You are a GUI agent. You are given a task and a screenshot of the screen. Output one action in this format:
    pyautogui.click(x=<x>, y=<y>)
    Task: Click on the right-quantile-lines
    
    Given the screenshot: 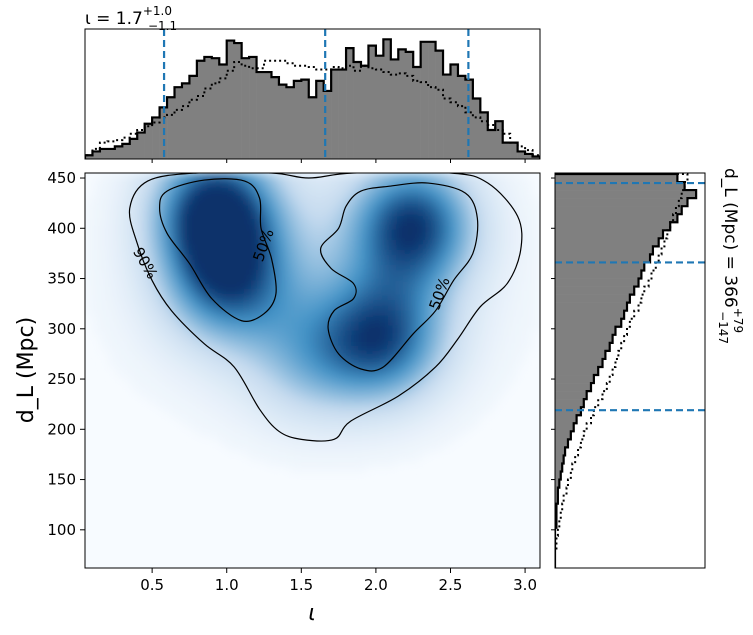 What is the action you would take?
    pyautogui.click(x=630, y=296)
    